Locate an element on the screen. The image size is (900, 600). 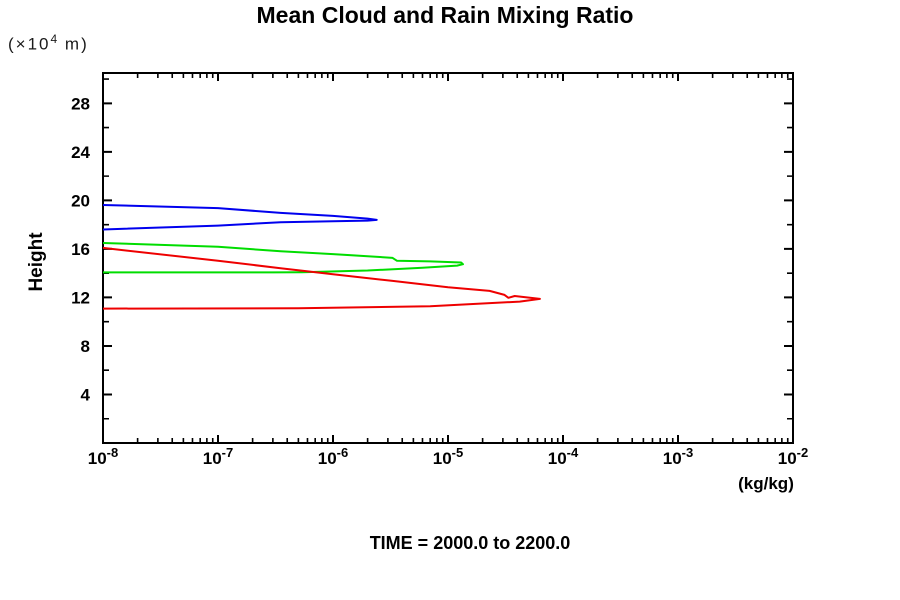
y-tick-label: 28 is located at coordinates (80, 103).